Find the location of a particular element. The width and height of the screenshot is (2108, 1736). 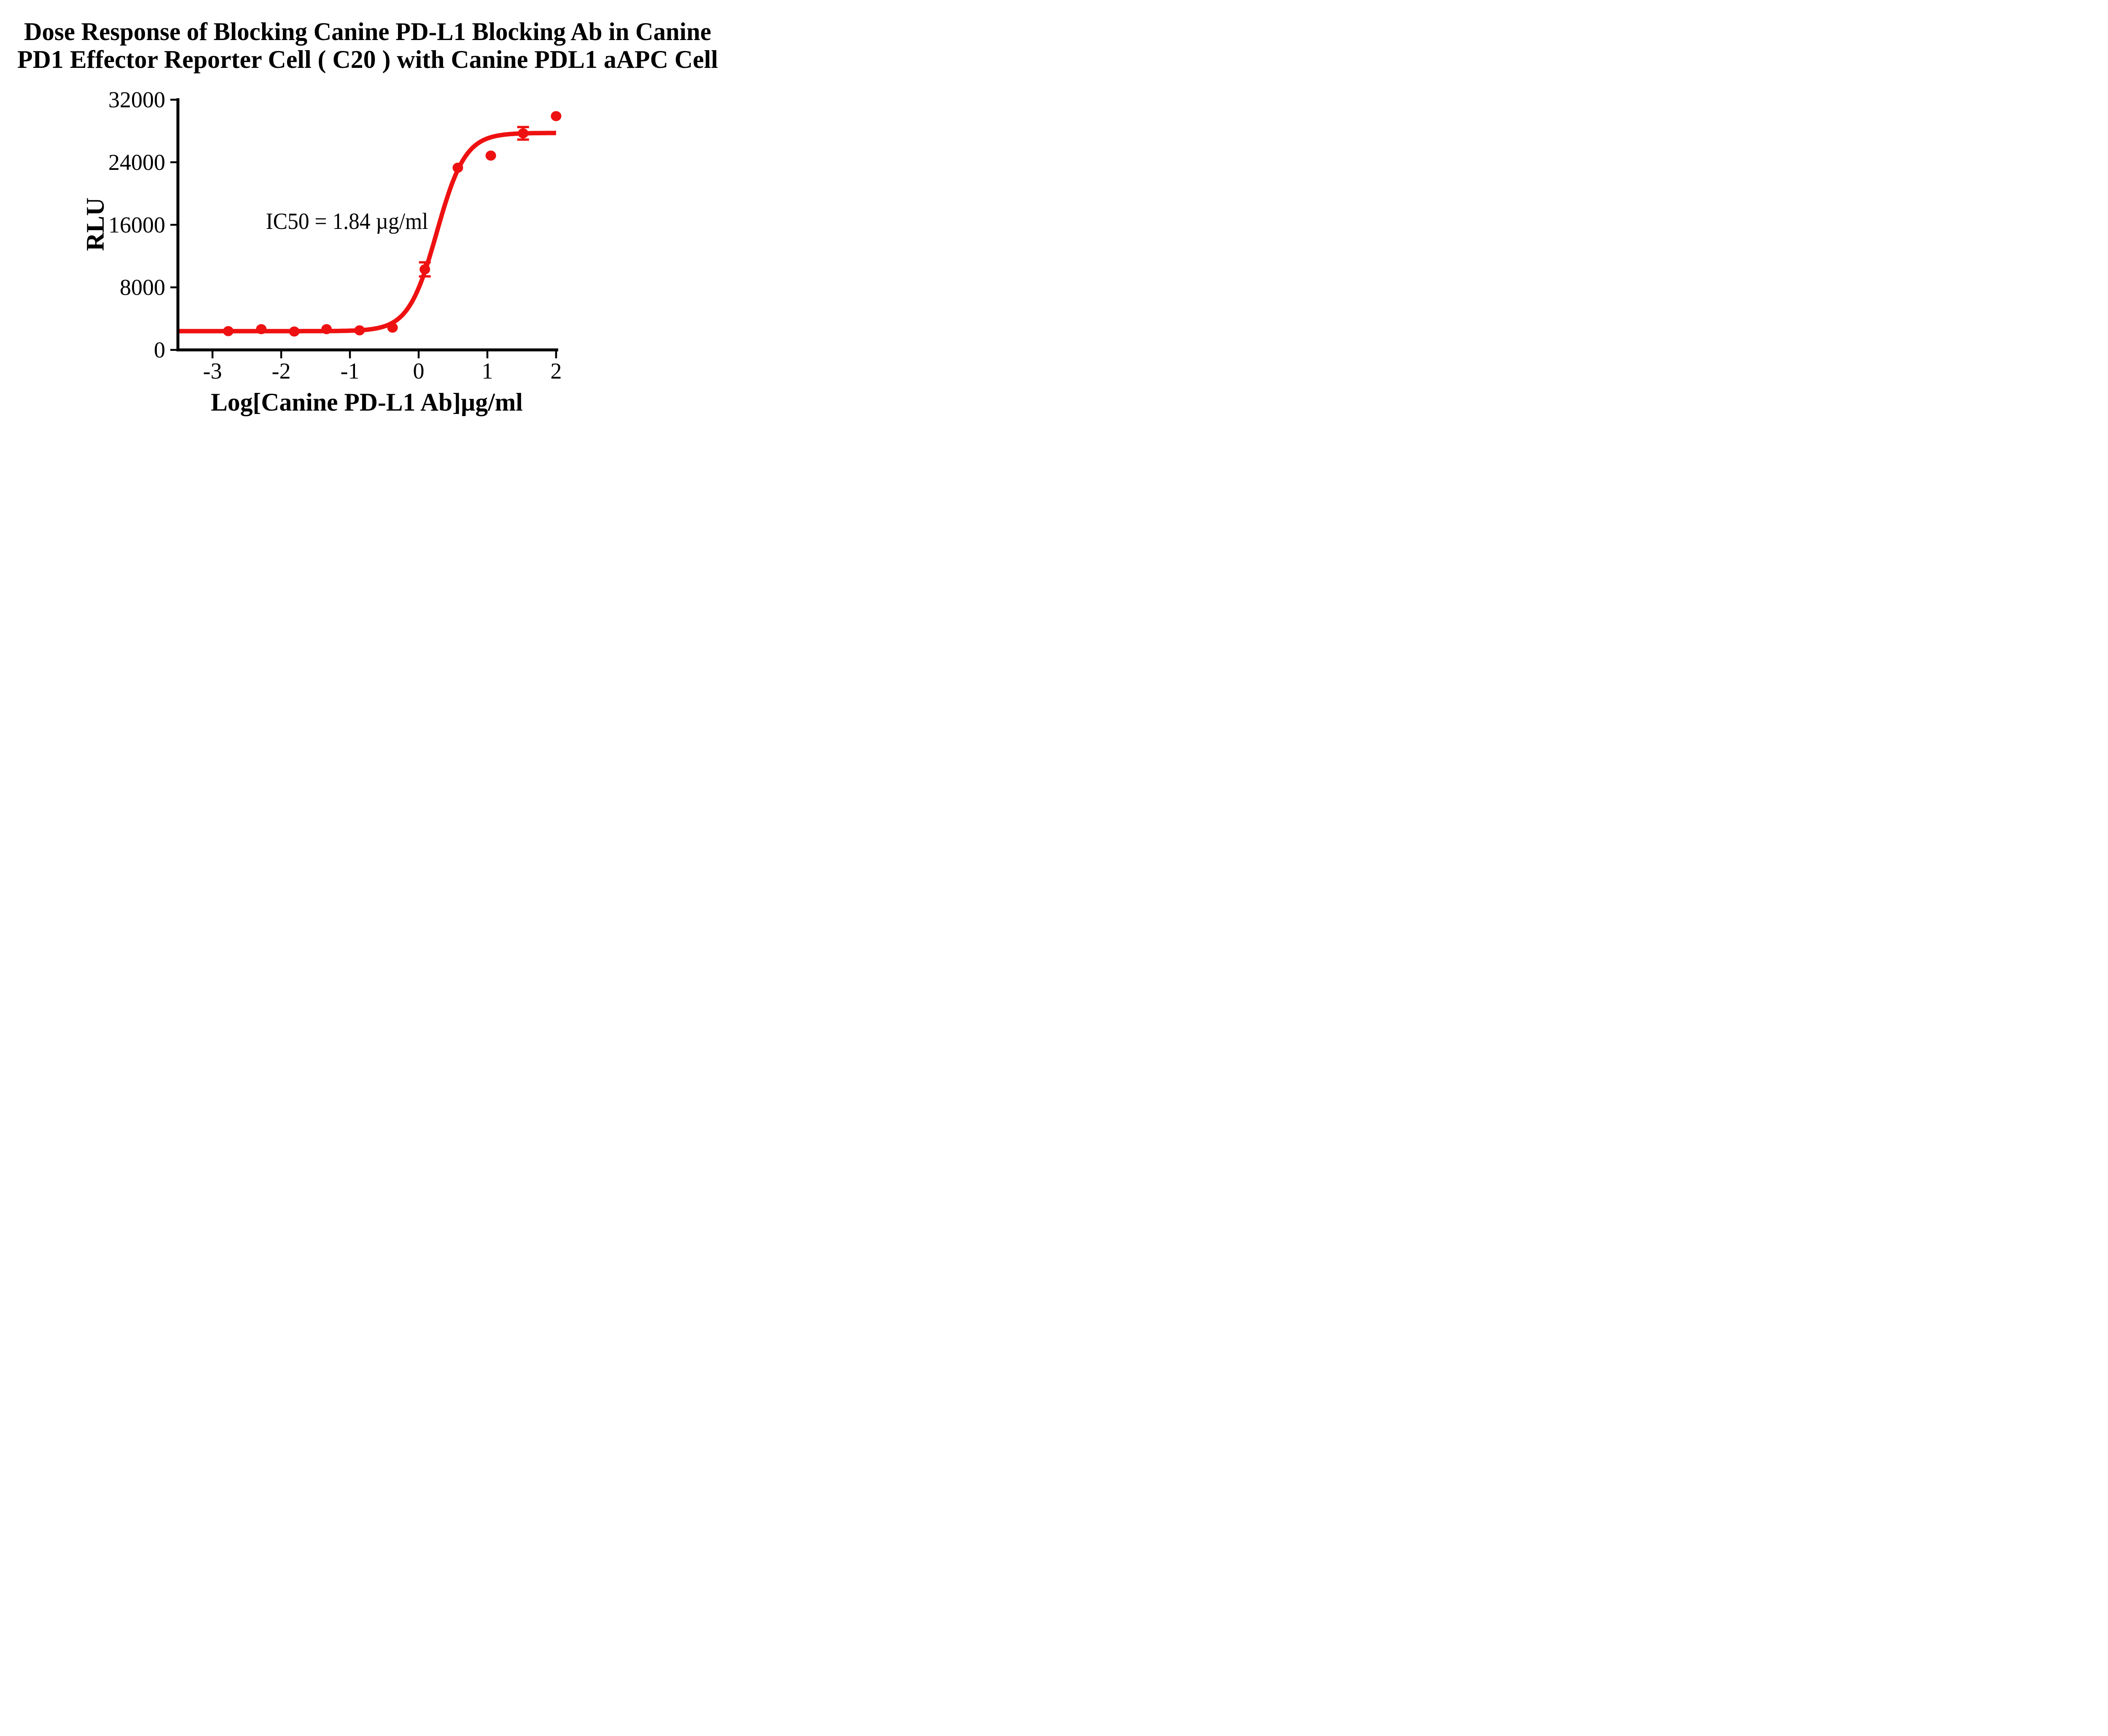

data-points-layer is located at coordinates (392, 224).